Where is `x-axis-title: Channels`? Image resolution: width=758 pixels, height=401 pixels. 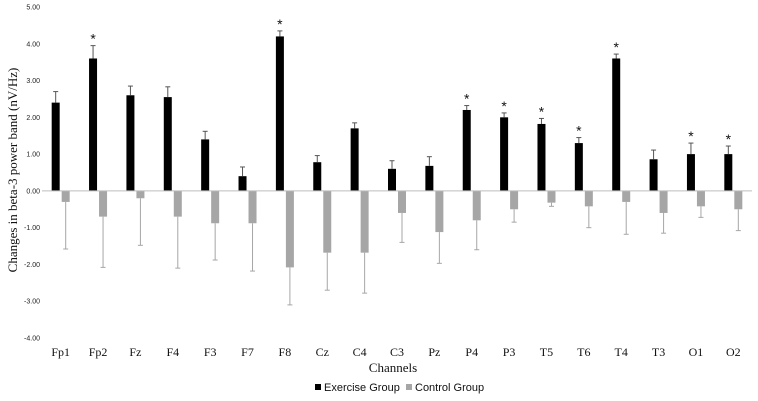
x-axis-title: Channels is located at coordinates (393, 367).